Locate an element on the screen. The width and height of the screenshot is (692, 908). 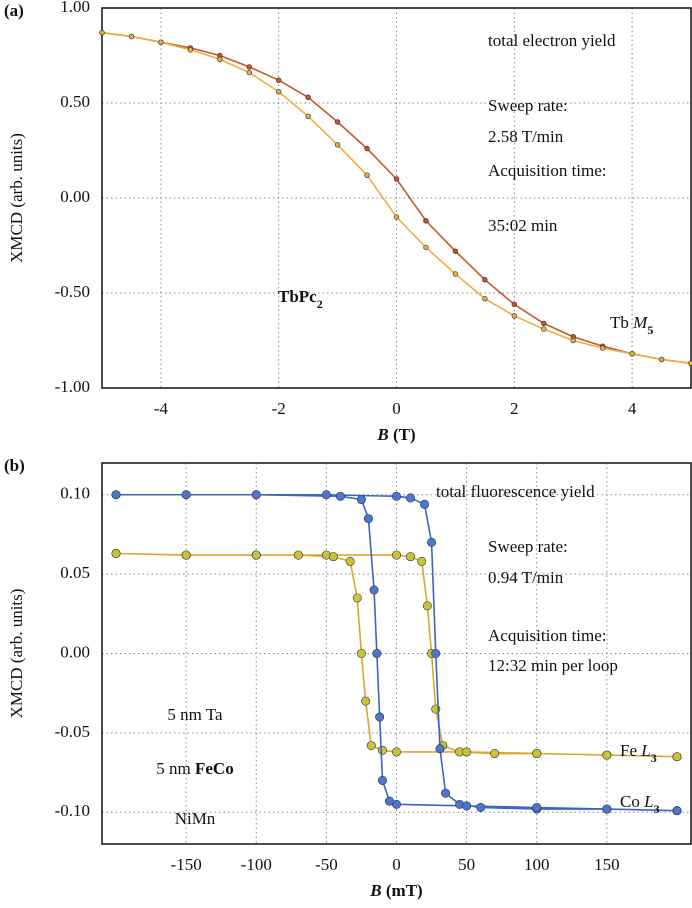
y-tick-label: -0.05 is located at coordinates (72, 731).